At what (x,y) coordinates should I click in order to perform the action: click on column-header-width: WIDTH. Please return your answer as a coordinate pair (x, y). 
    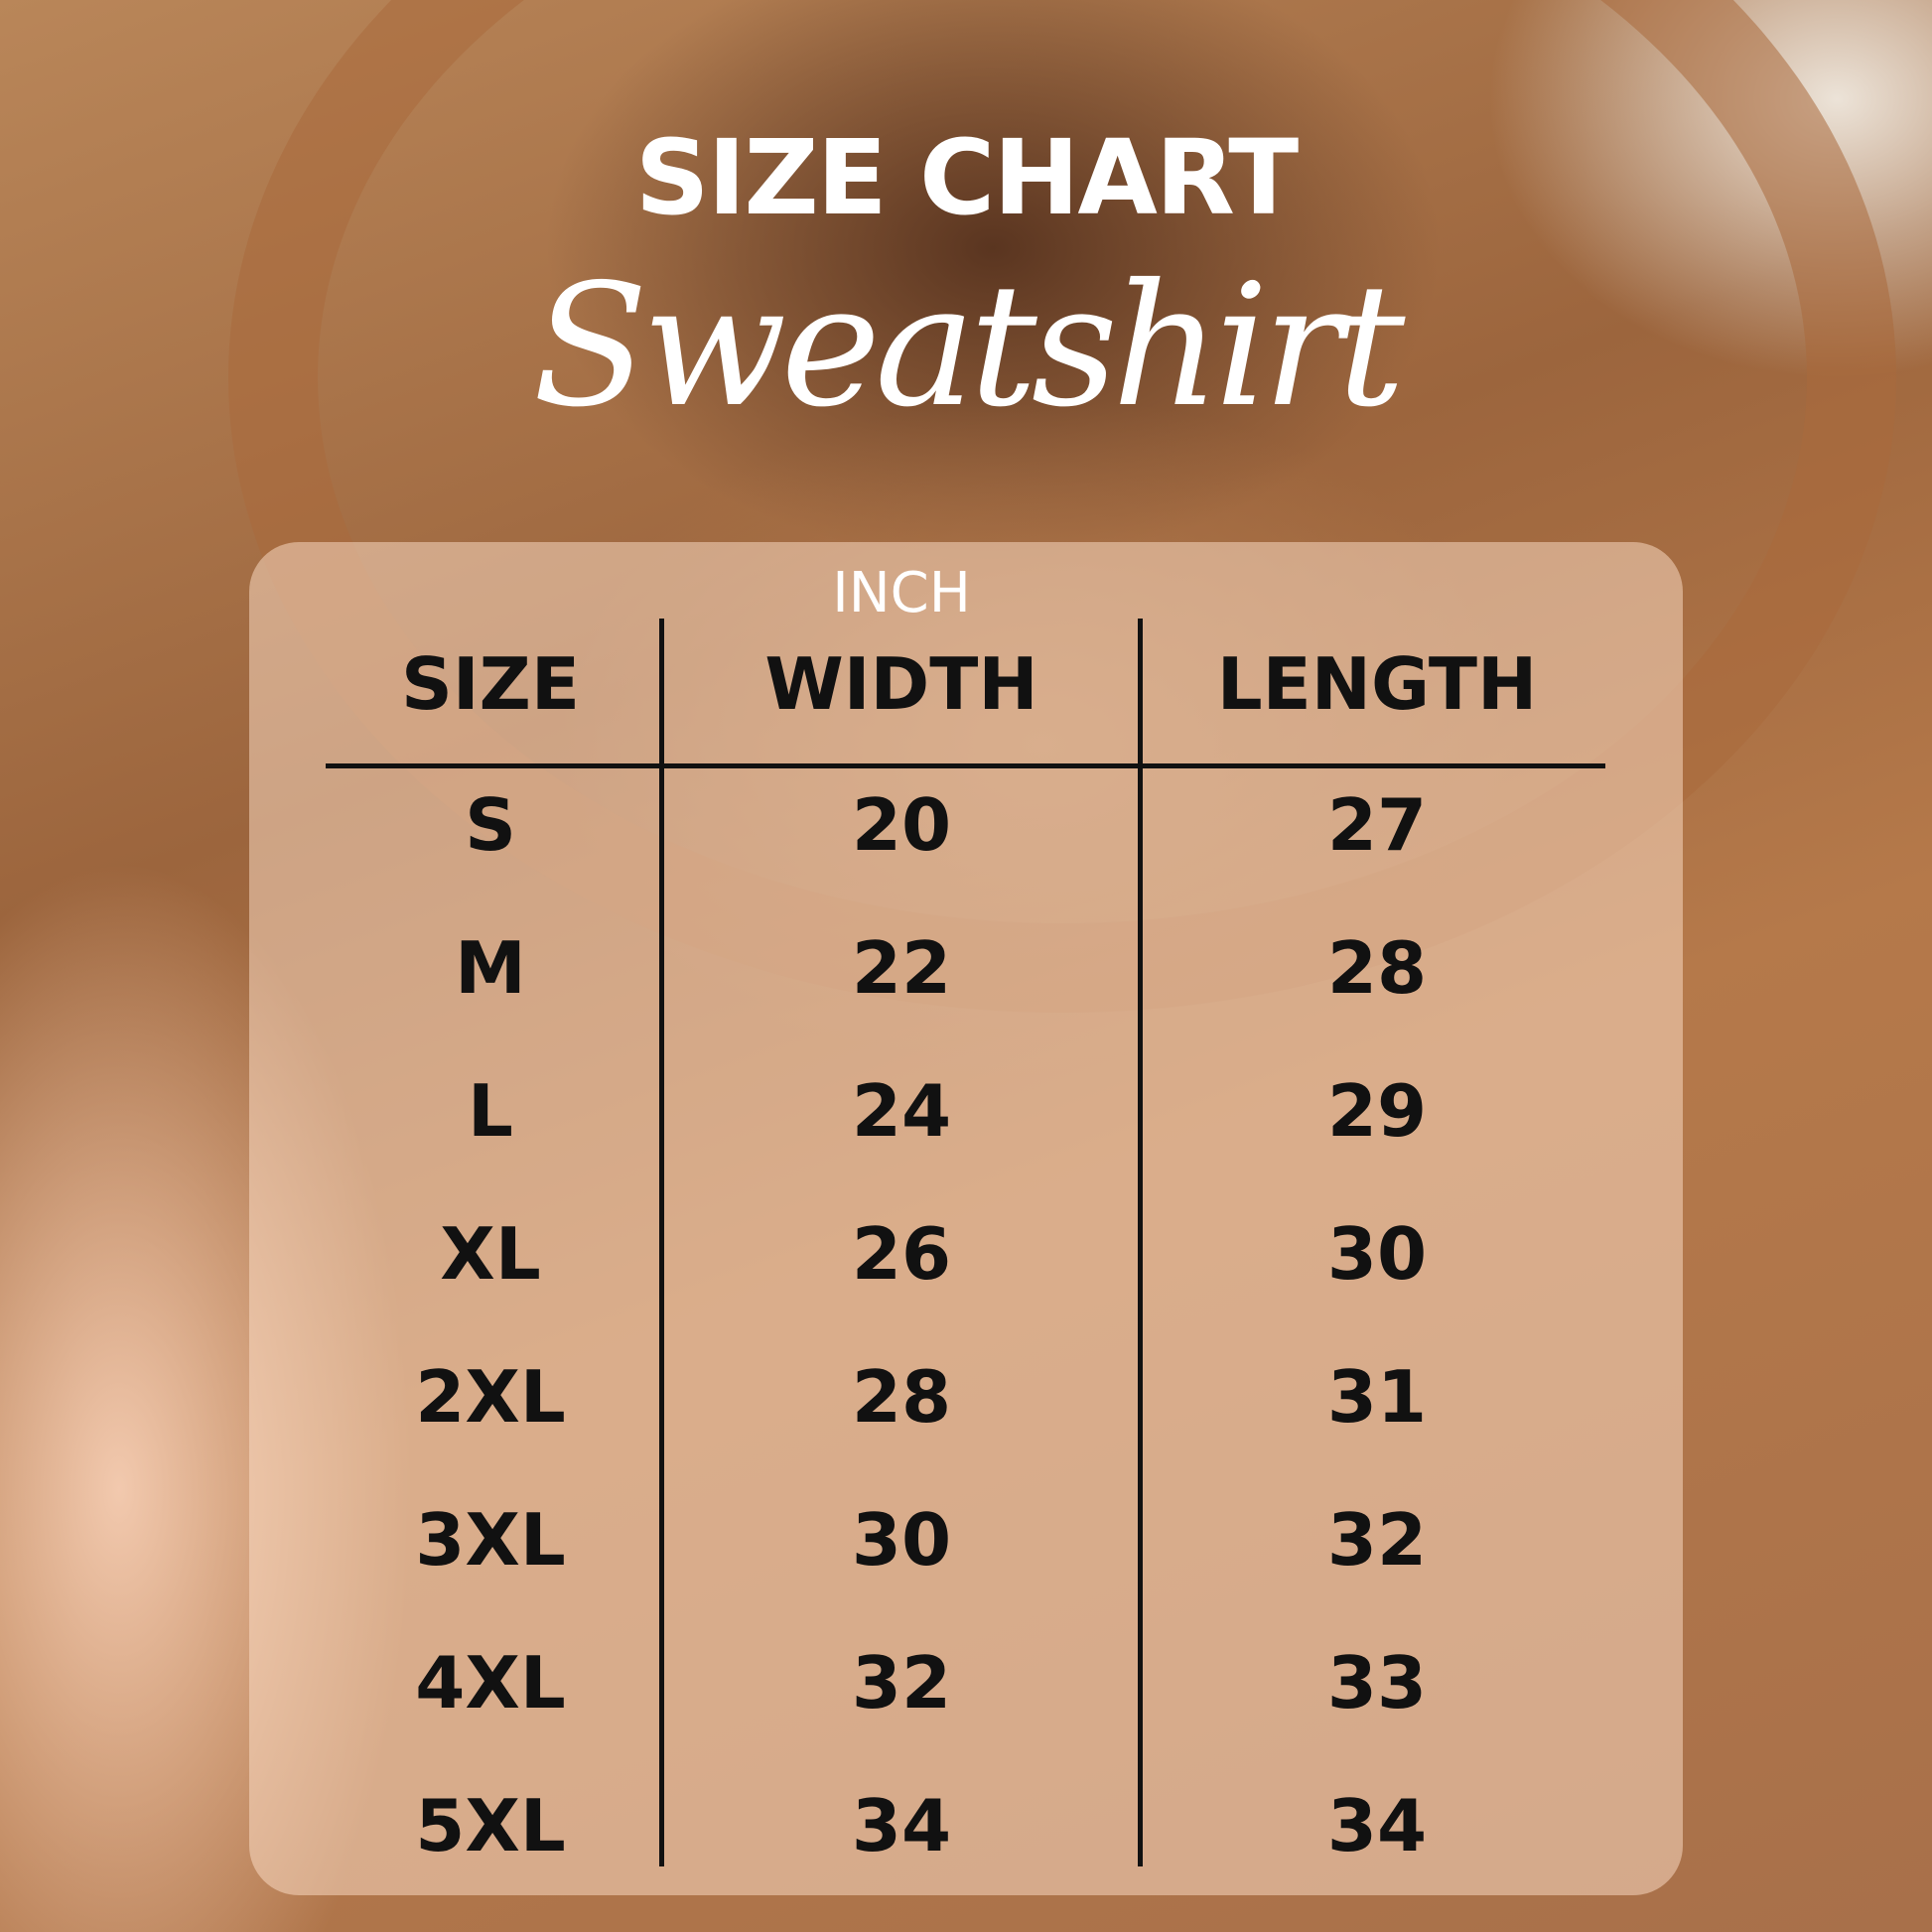
    Looking at the image, I should click on (901, 684).